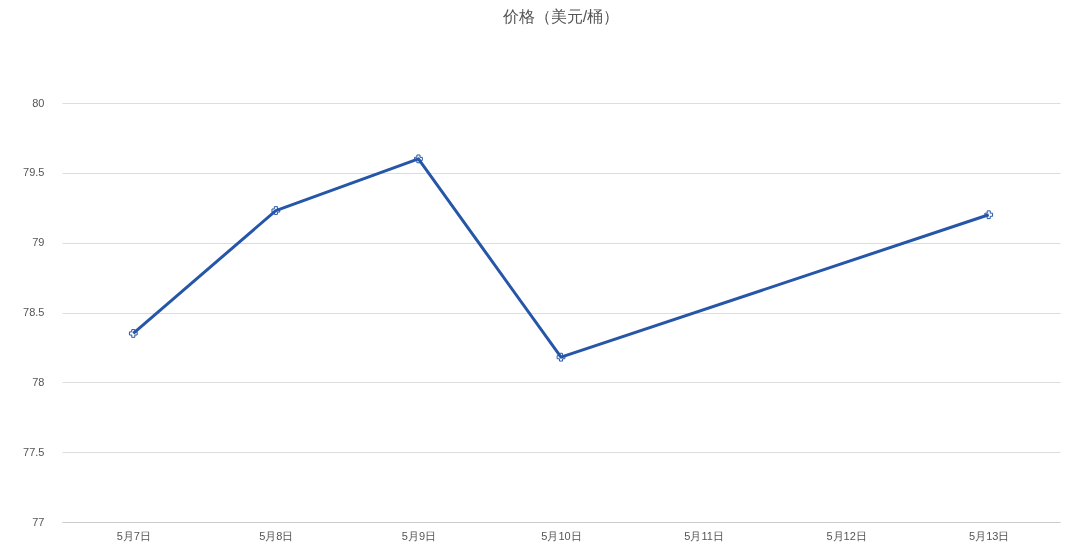 Image resolution: width=1080 pixels, height=551 pixels. Describe the element at coordinates (34, 451) in the screenshot. I see `y-tick-label: 77.5` at that location.